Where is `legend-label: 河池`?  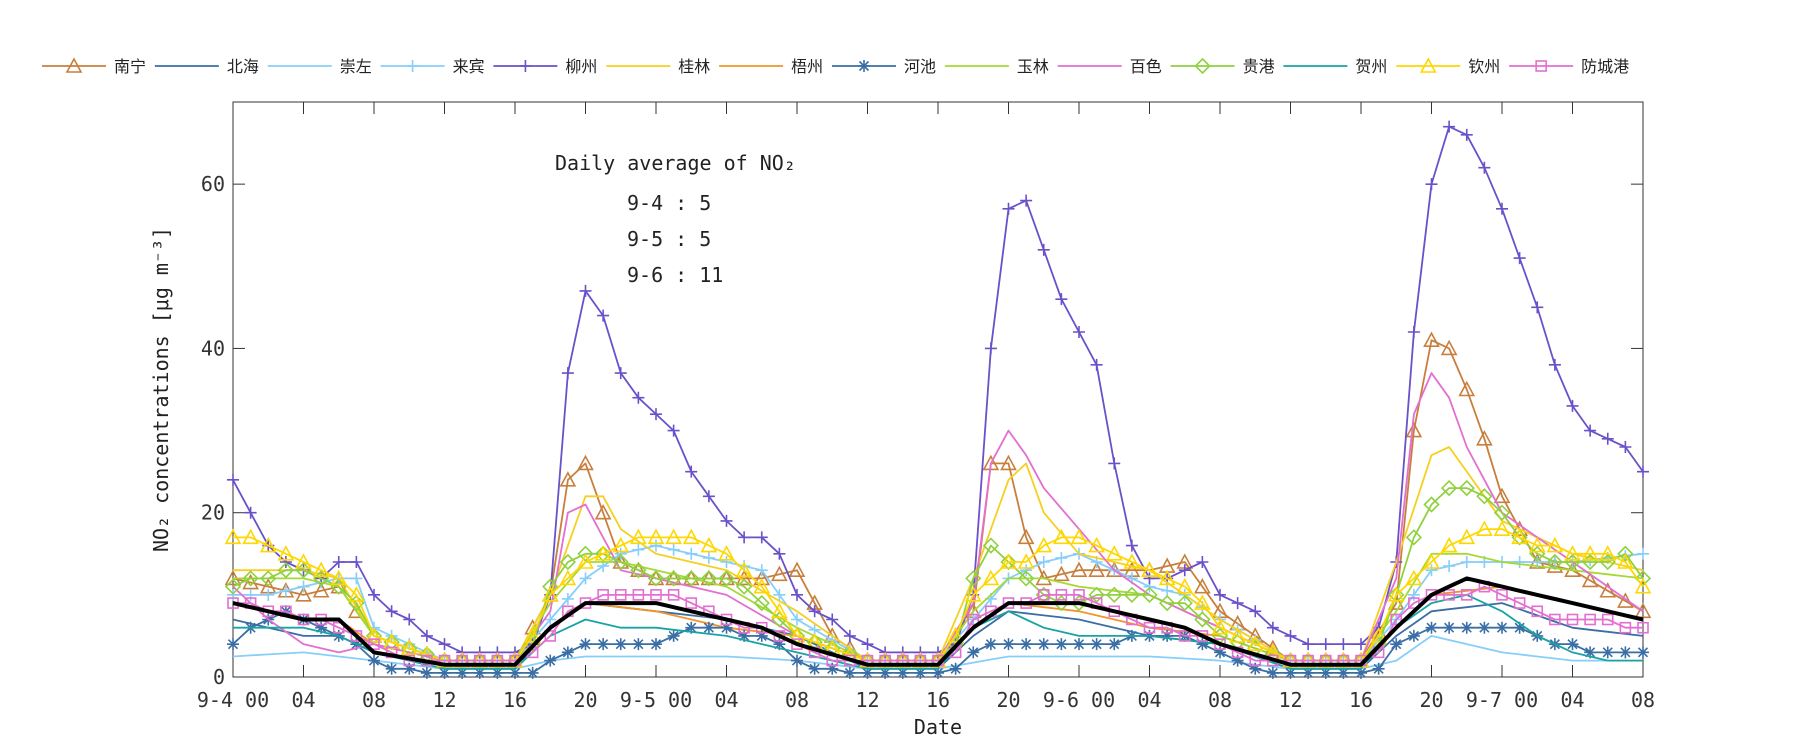
legend-label: 河池 is located at coordinates (920, 66).